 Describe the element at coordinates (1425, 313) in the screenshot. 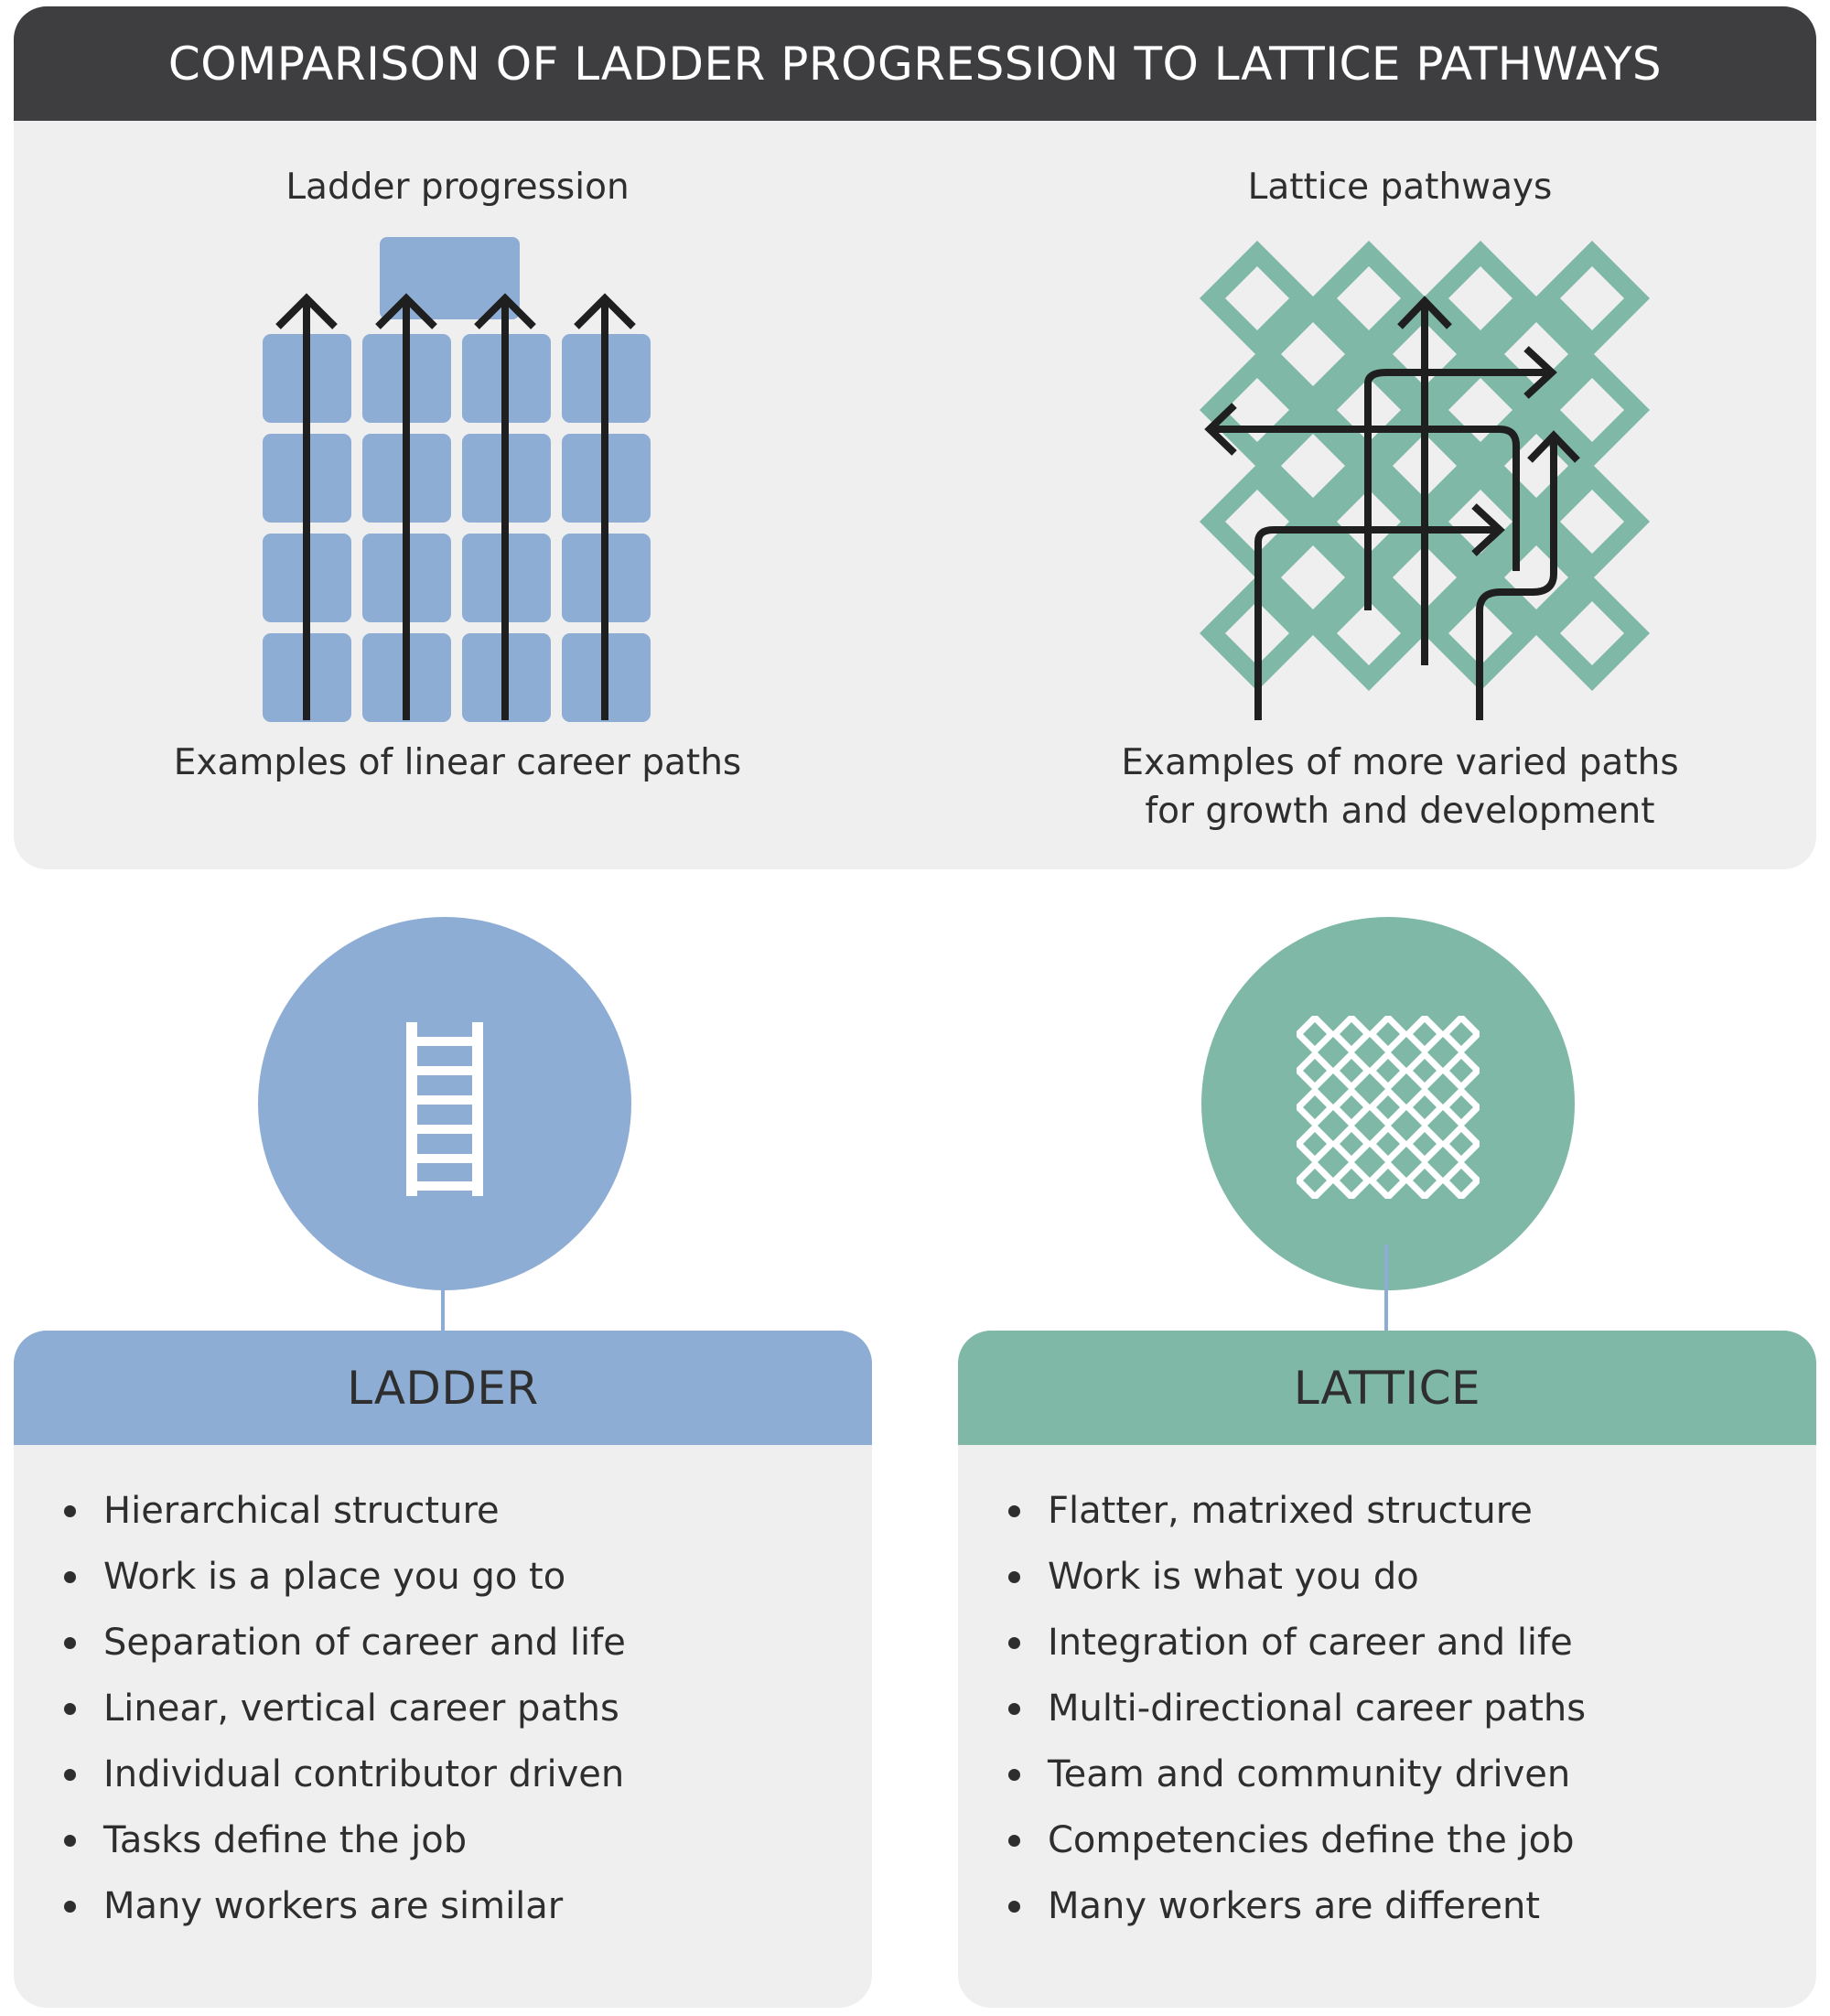

I see `lattice-arrow-head` at that location.